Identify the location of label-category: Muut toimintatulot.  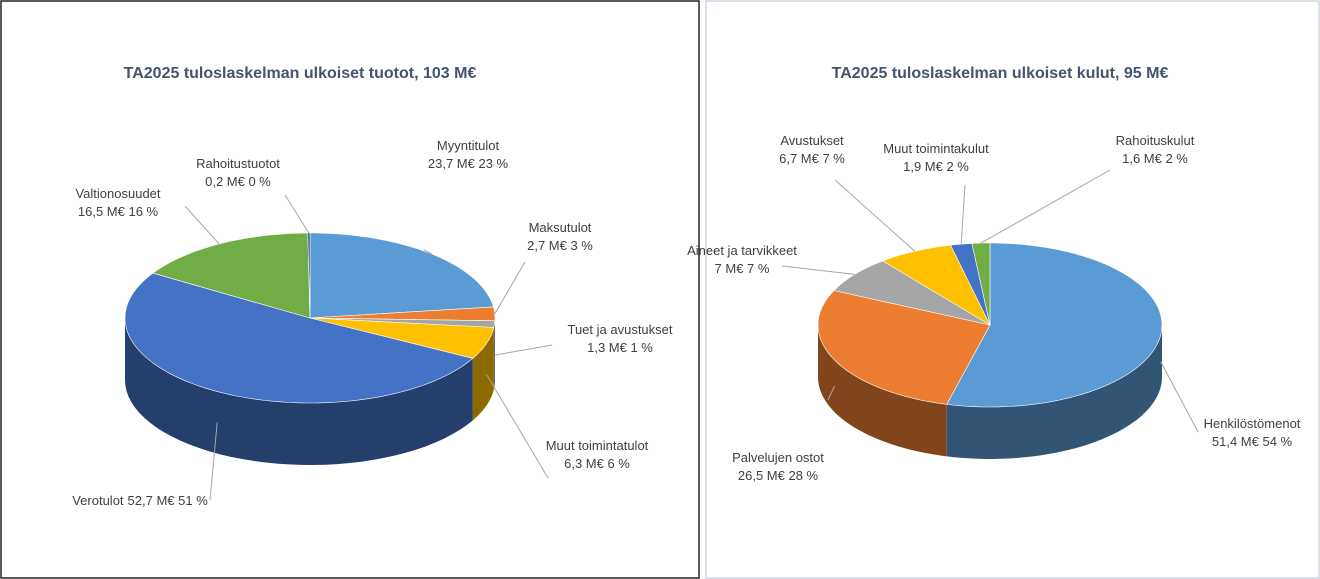
(597, 445).